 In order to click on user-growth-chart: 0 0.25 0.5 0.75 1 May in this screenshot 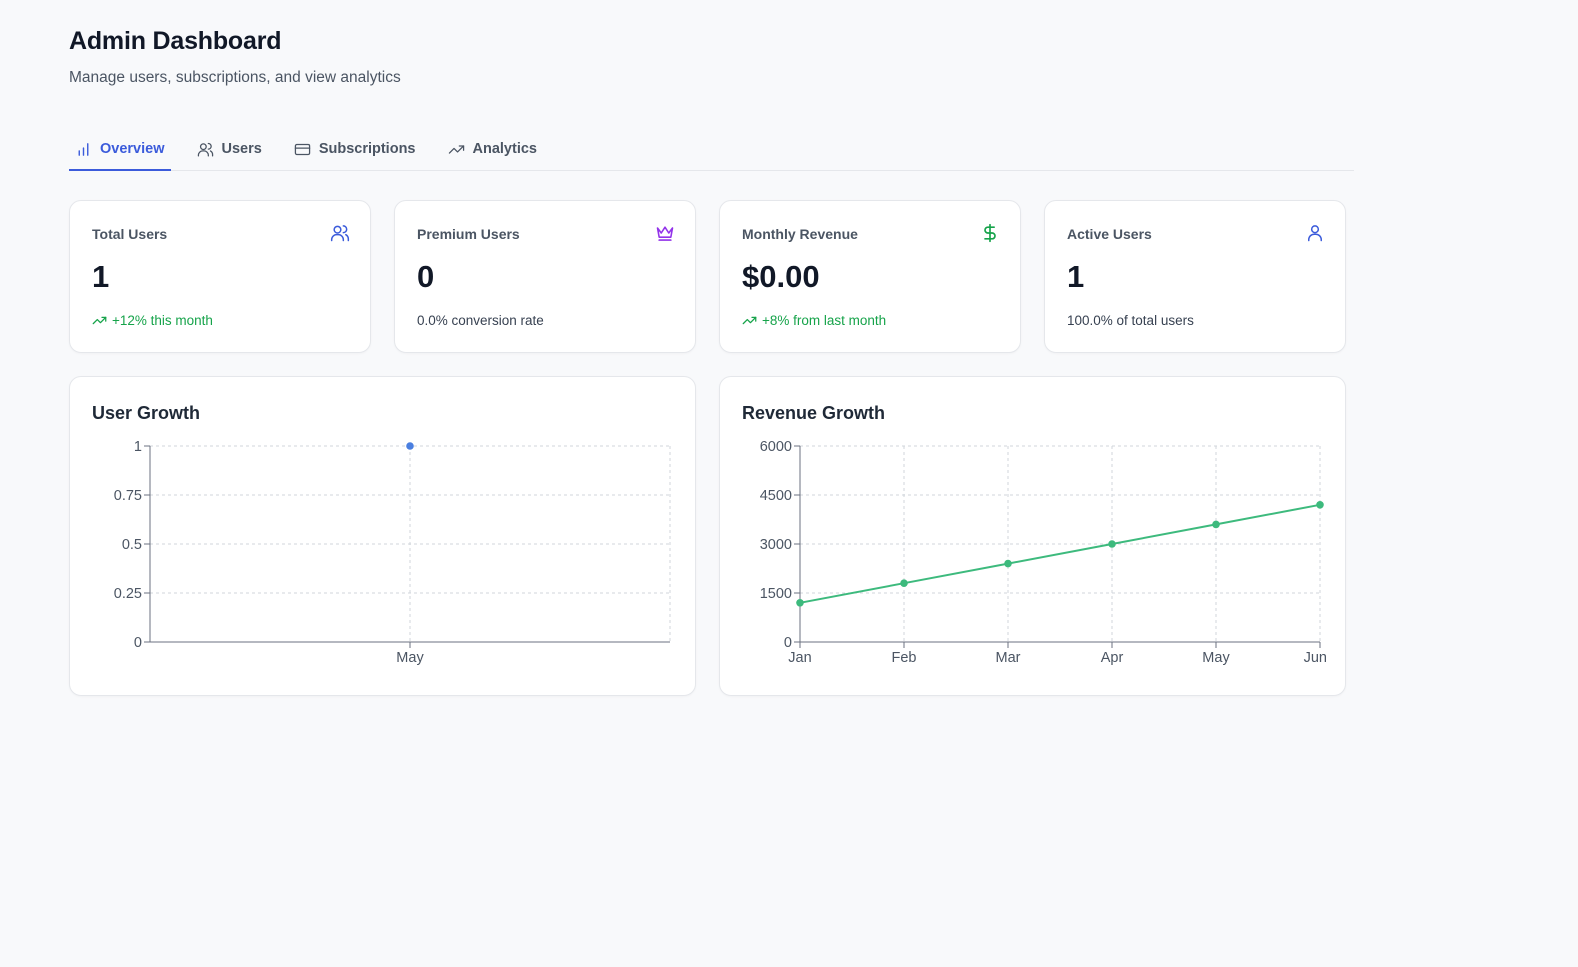, I will do `click(392, 552)`.